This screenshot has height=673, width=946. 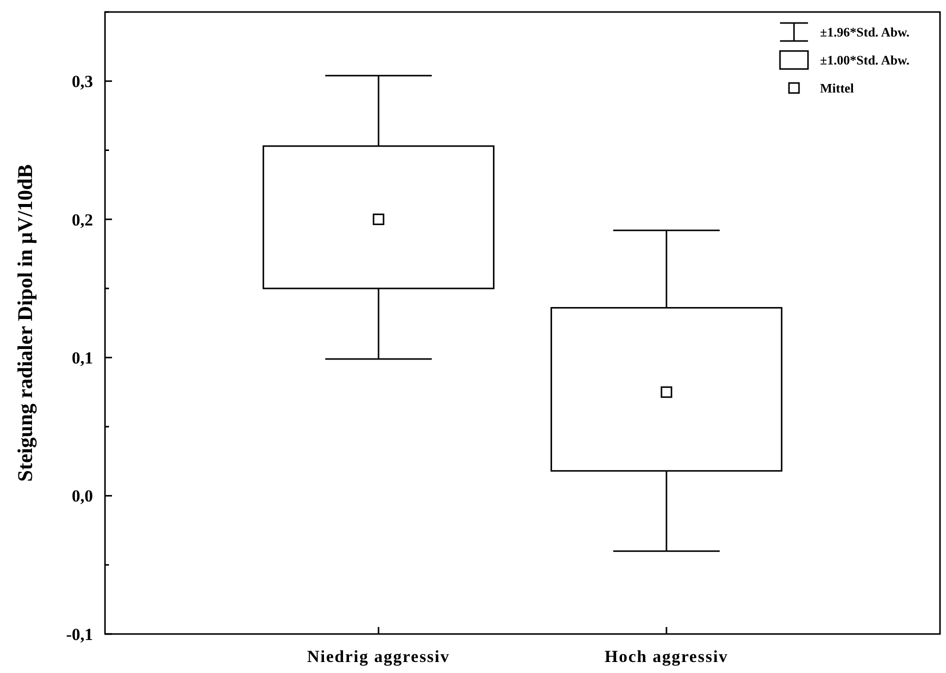 What do you see at coordinates (82, 496) in the screenshot?
I see `y-tick-label: 0,0` at bounding box center [82, 496].